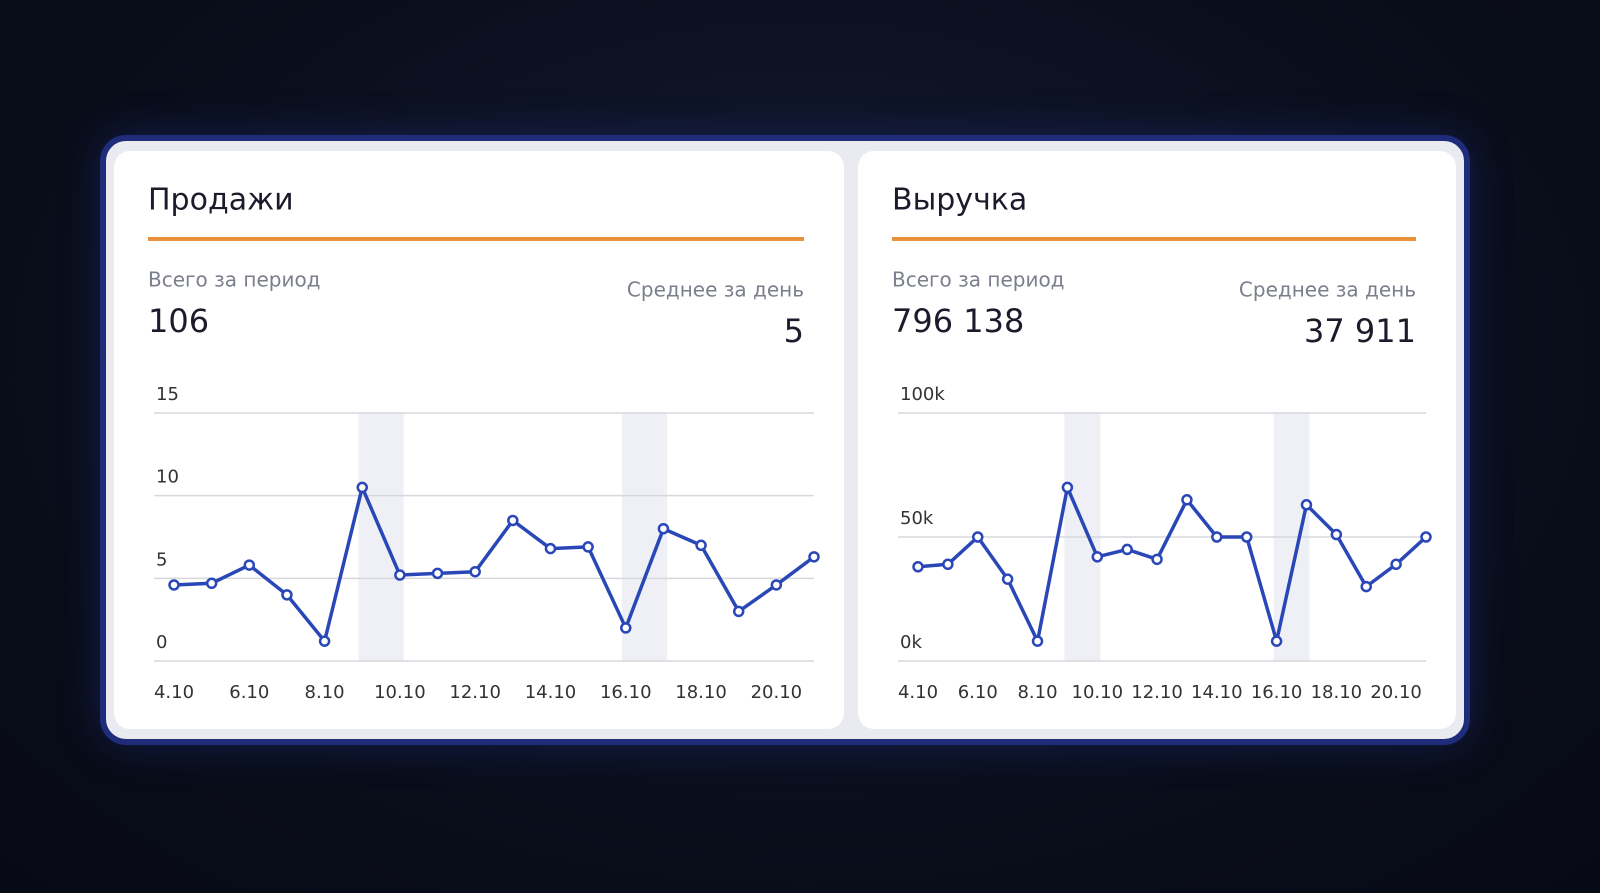  What do you see at coordinates (381, 537) in the screenshot?
I see `weekend-band` at bounding box center [381, 537].